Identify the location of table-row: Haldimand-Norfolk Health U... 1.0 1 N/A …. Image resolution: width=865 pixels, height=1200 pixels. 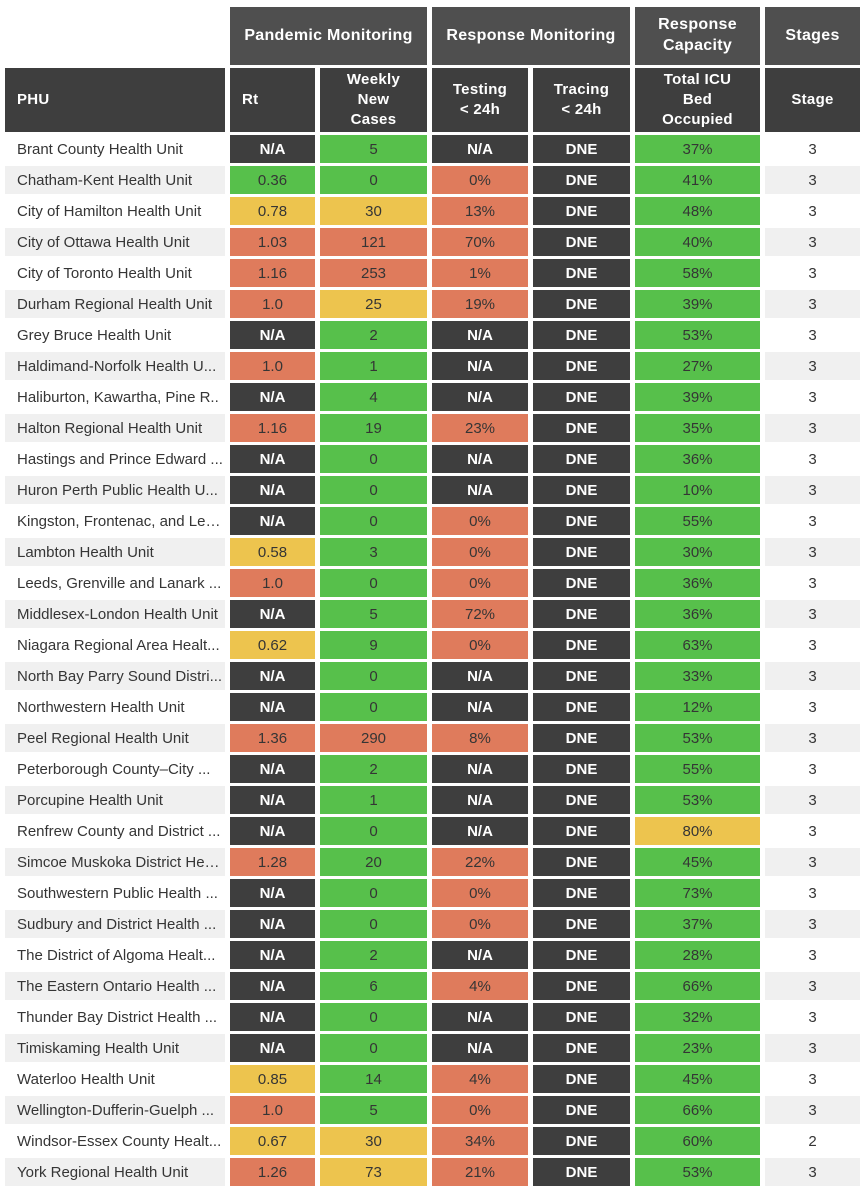
(433, 366).